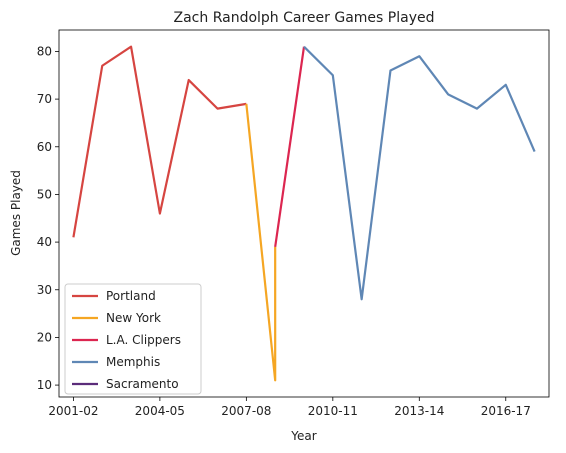 The width and height of the screenshot is (566, 453). Describe the element at coordinates (44, 337) in the screenshot. I see `y-tick-label: 20` at that location.